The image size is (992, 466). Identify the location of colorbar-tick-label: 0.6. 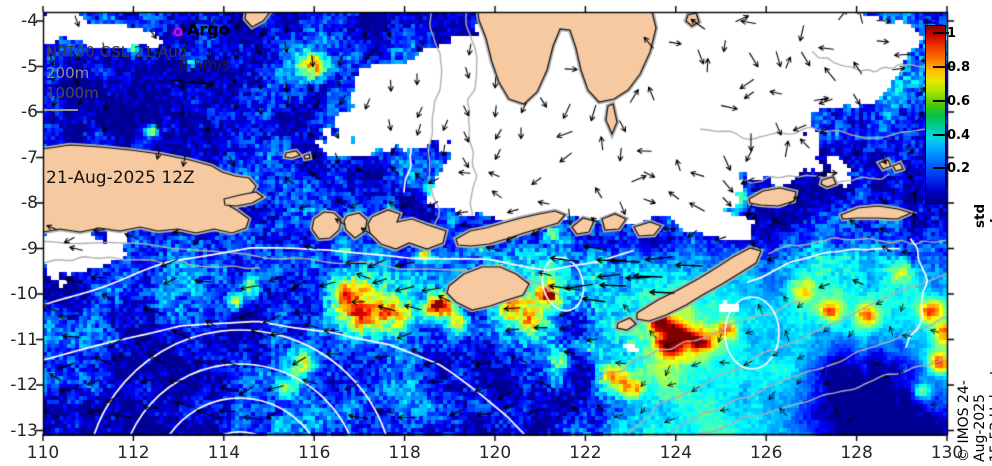
(959, 101).